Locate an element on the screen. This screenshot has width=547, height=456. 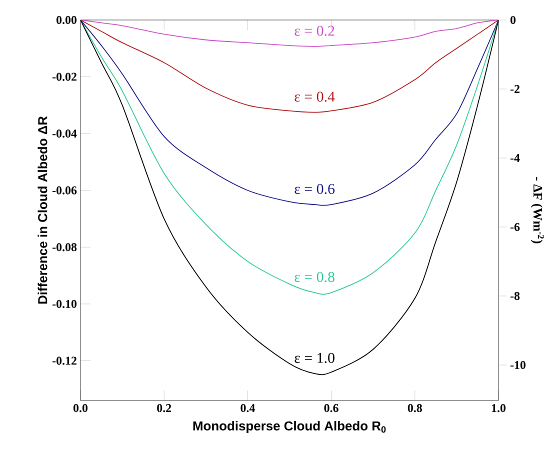
y2-axis-title: - ΔF (Wm$^{-2}$) is located at coordinates (537, 210).